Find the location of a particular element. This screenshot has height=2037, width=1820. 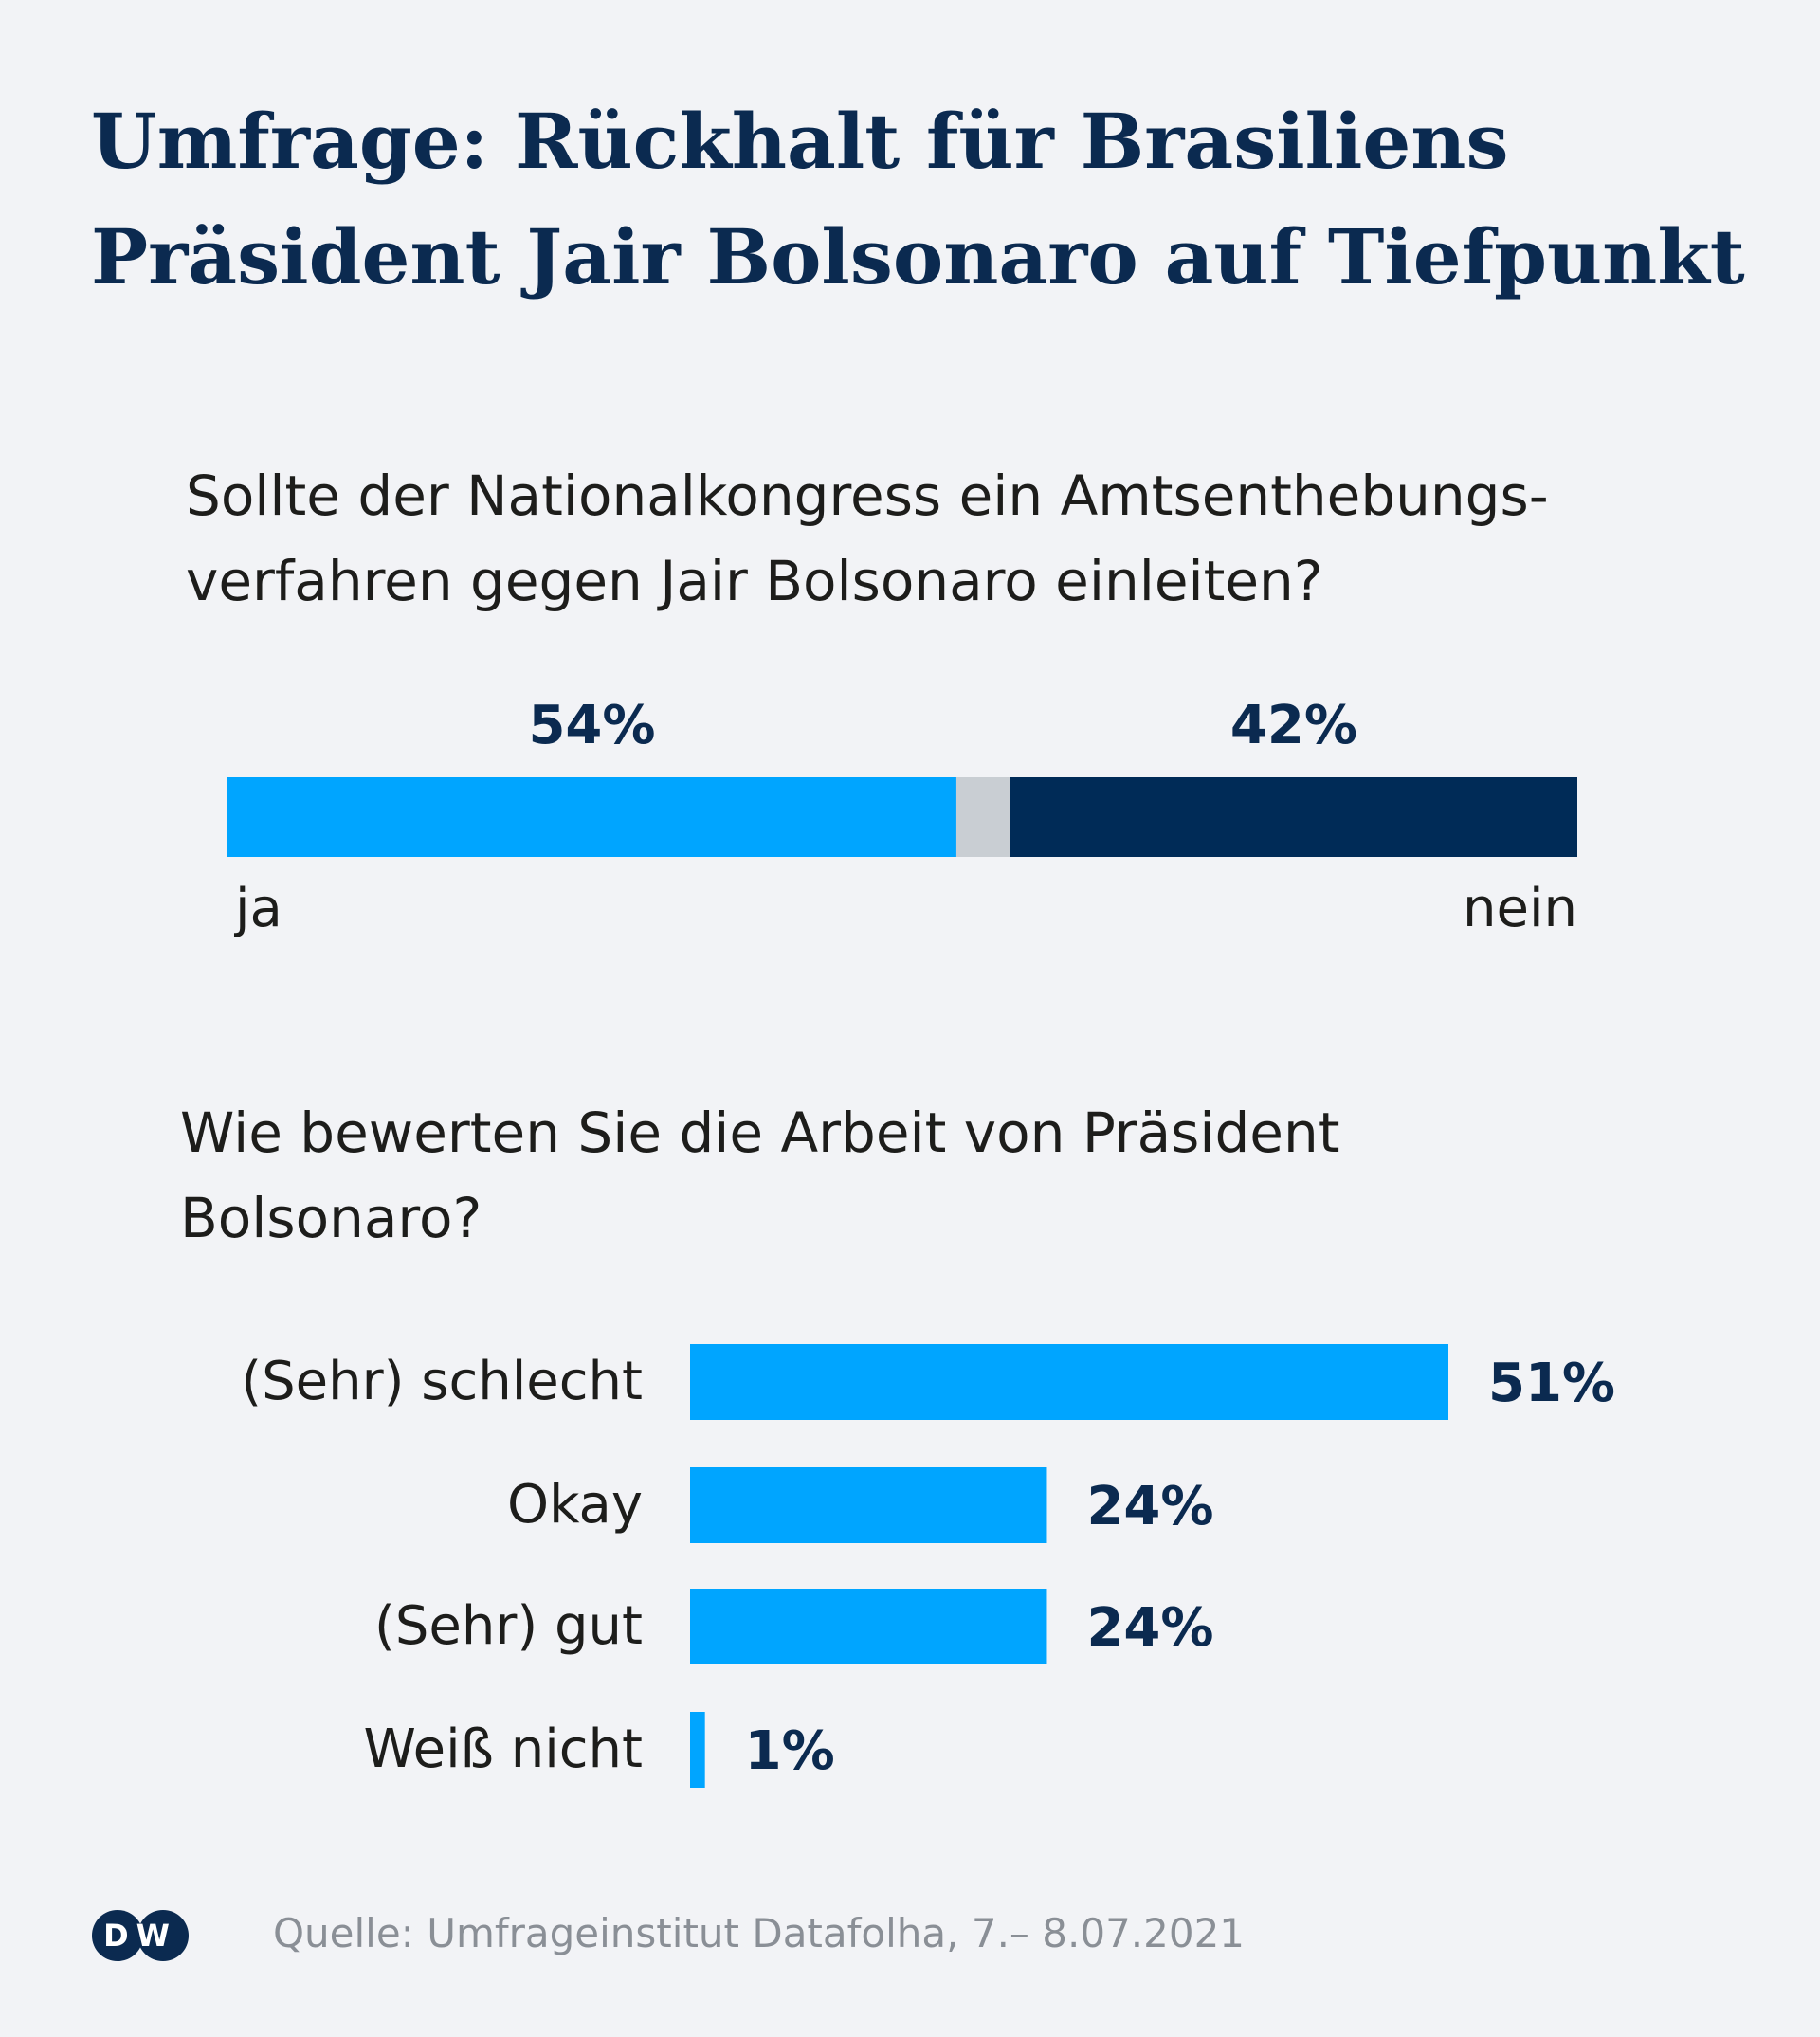

approval-category-labels: (Sehr) schlecht Okay (Sehr) gut Weiß nicht is located at coordinates (442, 1565).